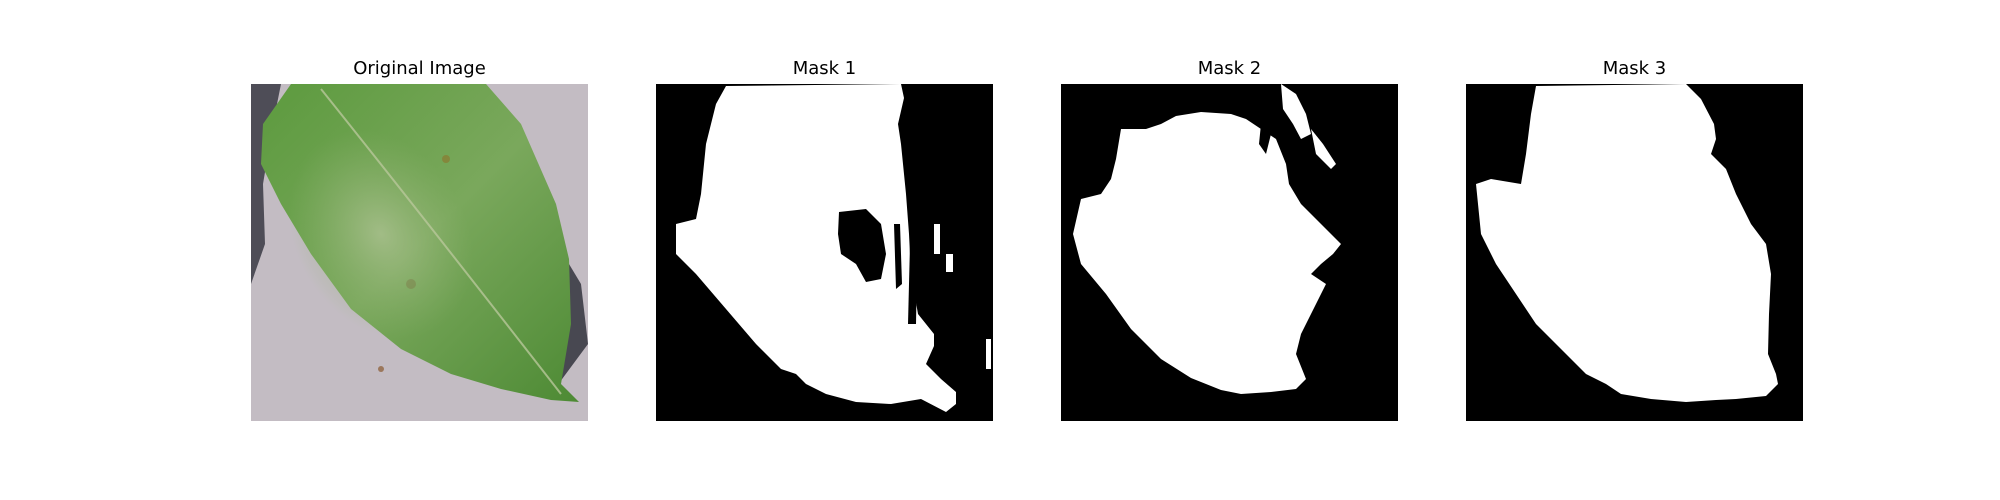 The height and width of the screenshot is (500, 2000). Describe the element at coordinates (419, 68) in the screenshot. I see `original-image-title: Original Image` at that location.